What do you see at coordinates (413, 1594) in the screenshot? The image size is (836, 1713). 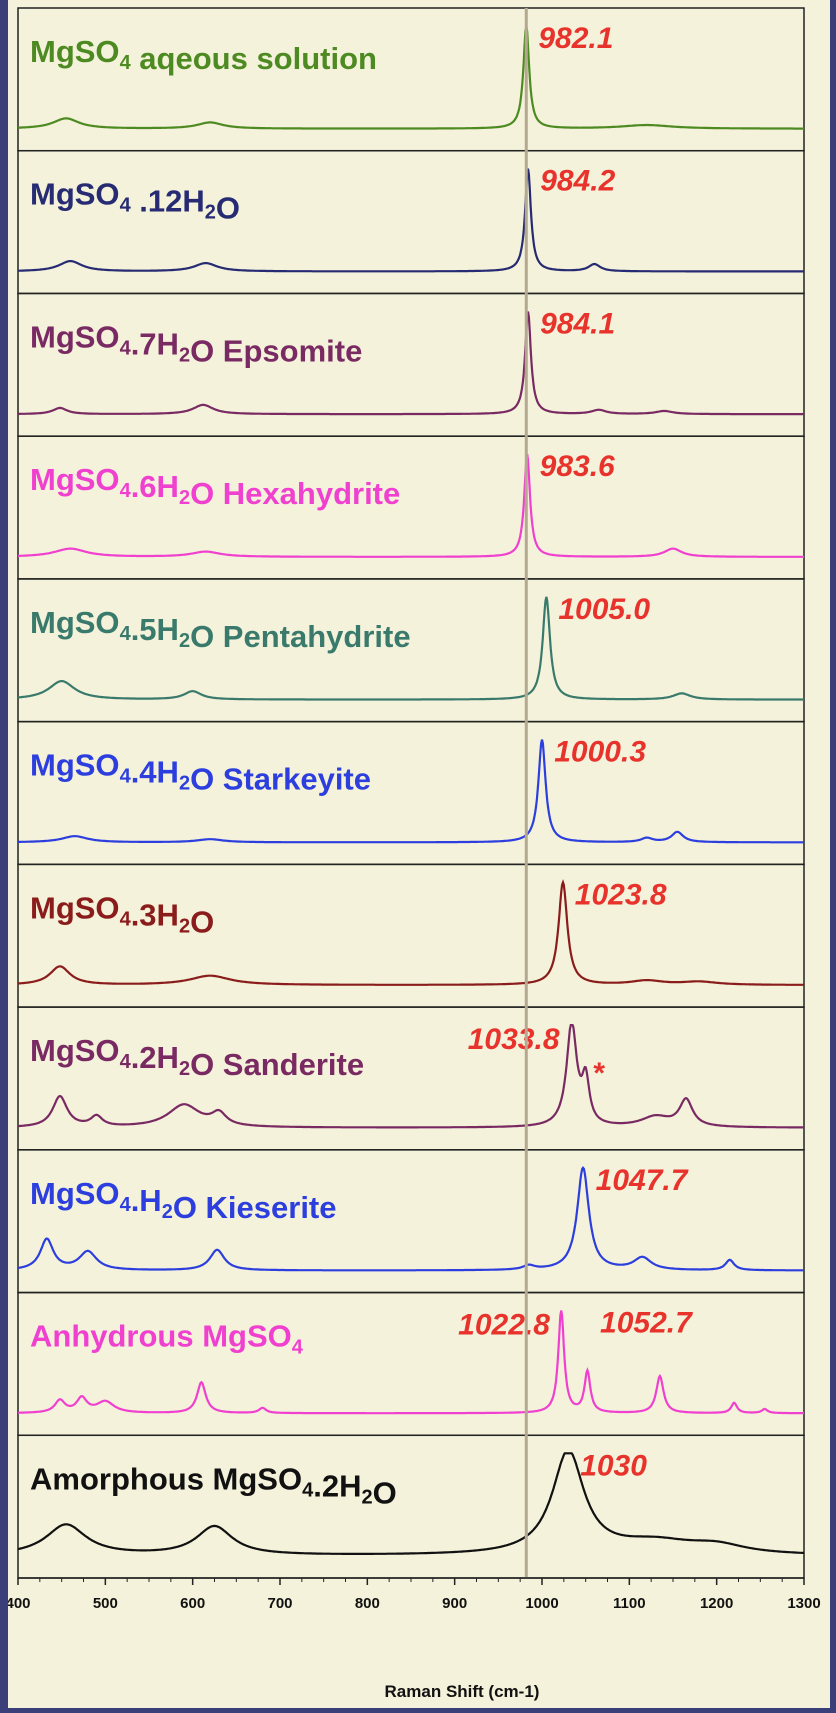 I see `x-axis: 400 500 600 700 800 900 1000 1100 1200 1300` at bounding box center [413, 1594].